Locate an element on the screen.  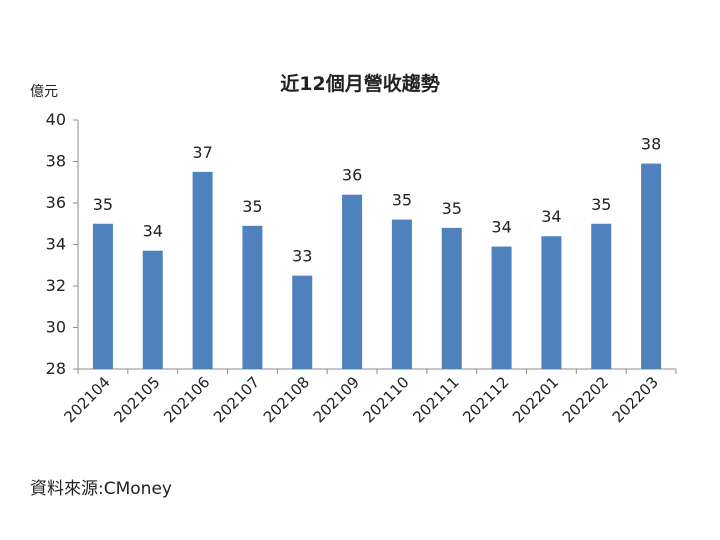
x-tick-label: 202201 is located at coordinates (535, 399).